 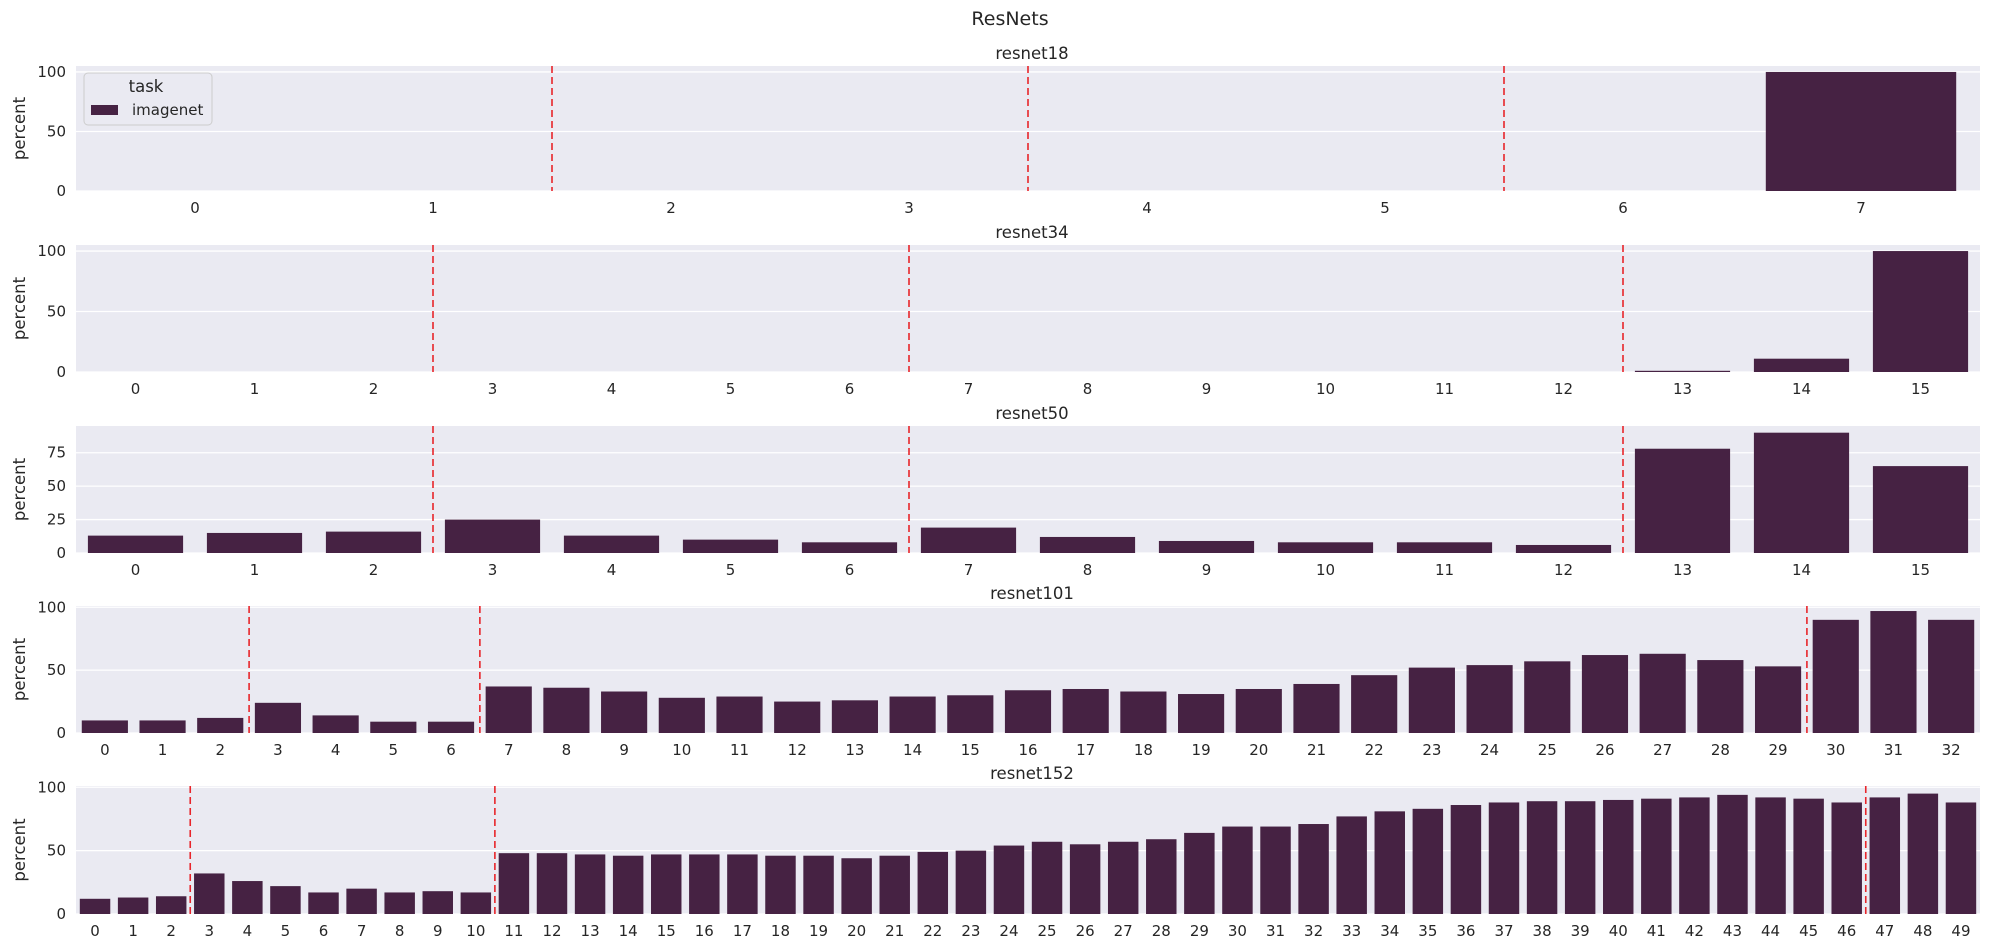 I want to click on x-tick-label: 37, so click(x=1503, y=931).